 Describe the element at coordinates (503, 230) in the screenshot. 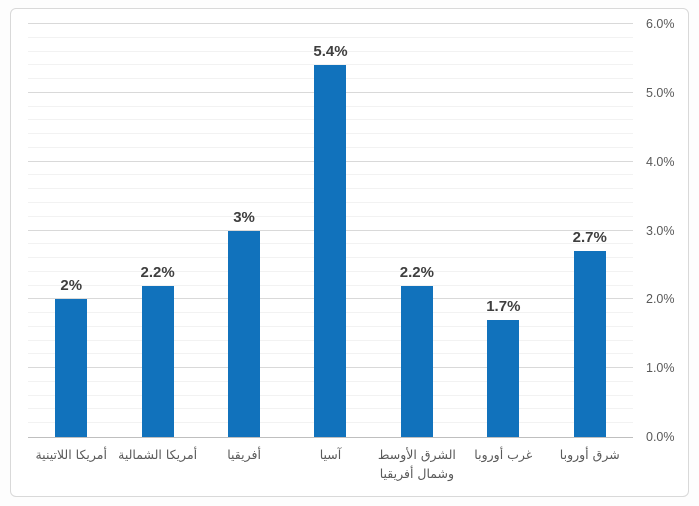

I see `bar-column: 1.7%` at that location.